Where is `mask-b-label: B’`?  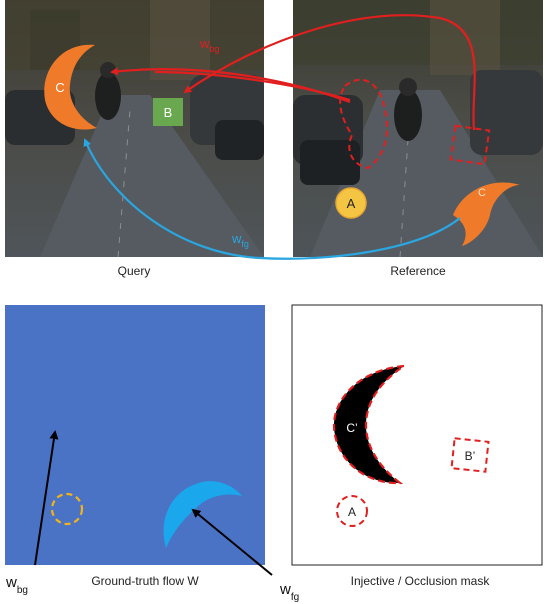
mask-b-label: B’ is located at coordinates (470, 456).